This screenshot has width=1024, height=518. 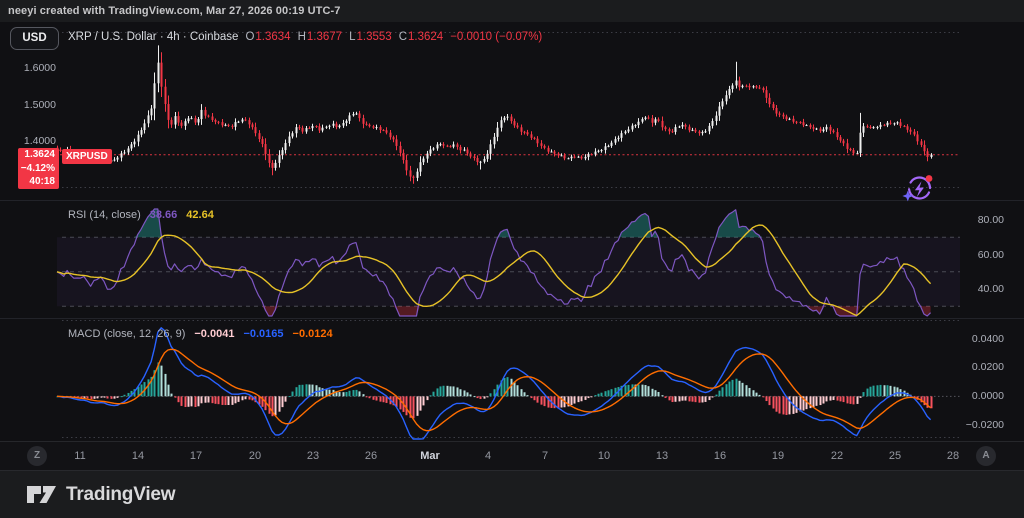 What do you see at coordinates (214, 334) in the screenshot?
I see `macd-hist-value: −0.0041` at bounding box center [214, 334].